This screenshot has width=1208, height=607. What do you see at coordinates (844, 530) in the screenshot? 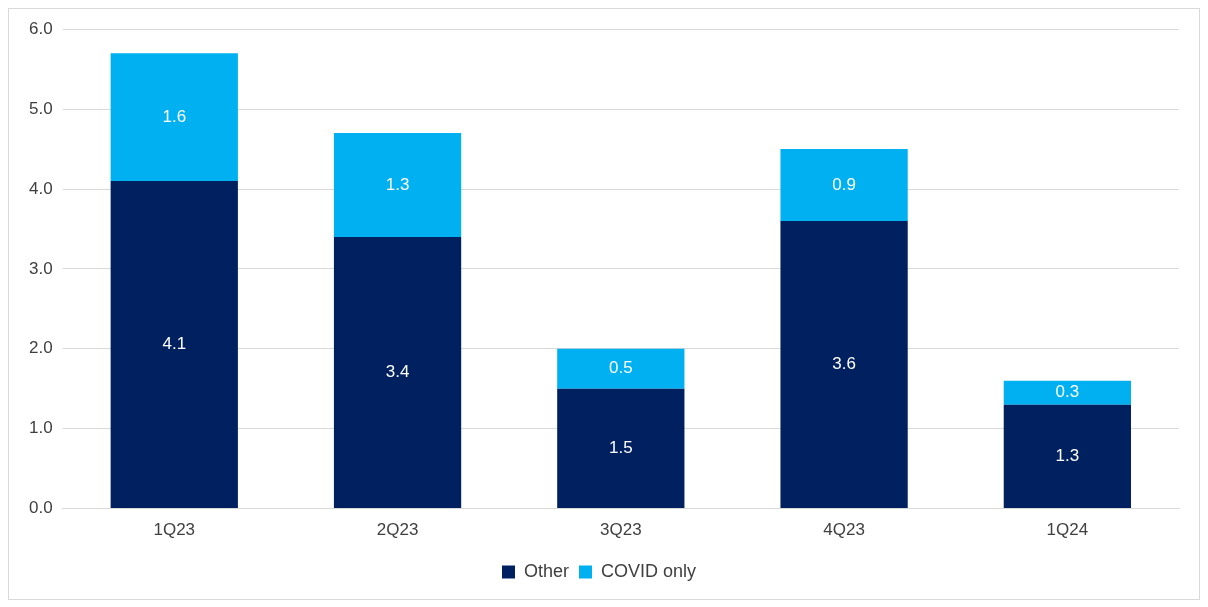
I see `x-tick-label: 4Q23` at bounding box center [844, 530].